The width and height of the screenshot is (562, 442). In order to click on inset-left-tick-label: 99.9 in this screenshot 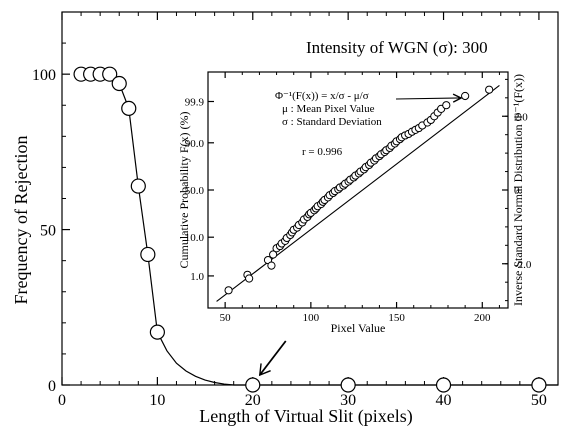, I will do `click(195, 103)`.